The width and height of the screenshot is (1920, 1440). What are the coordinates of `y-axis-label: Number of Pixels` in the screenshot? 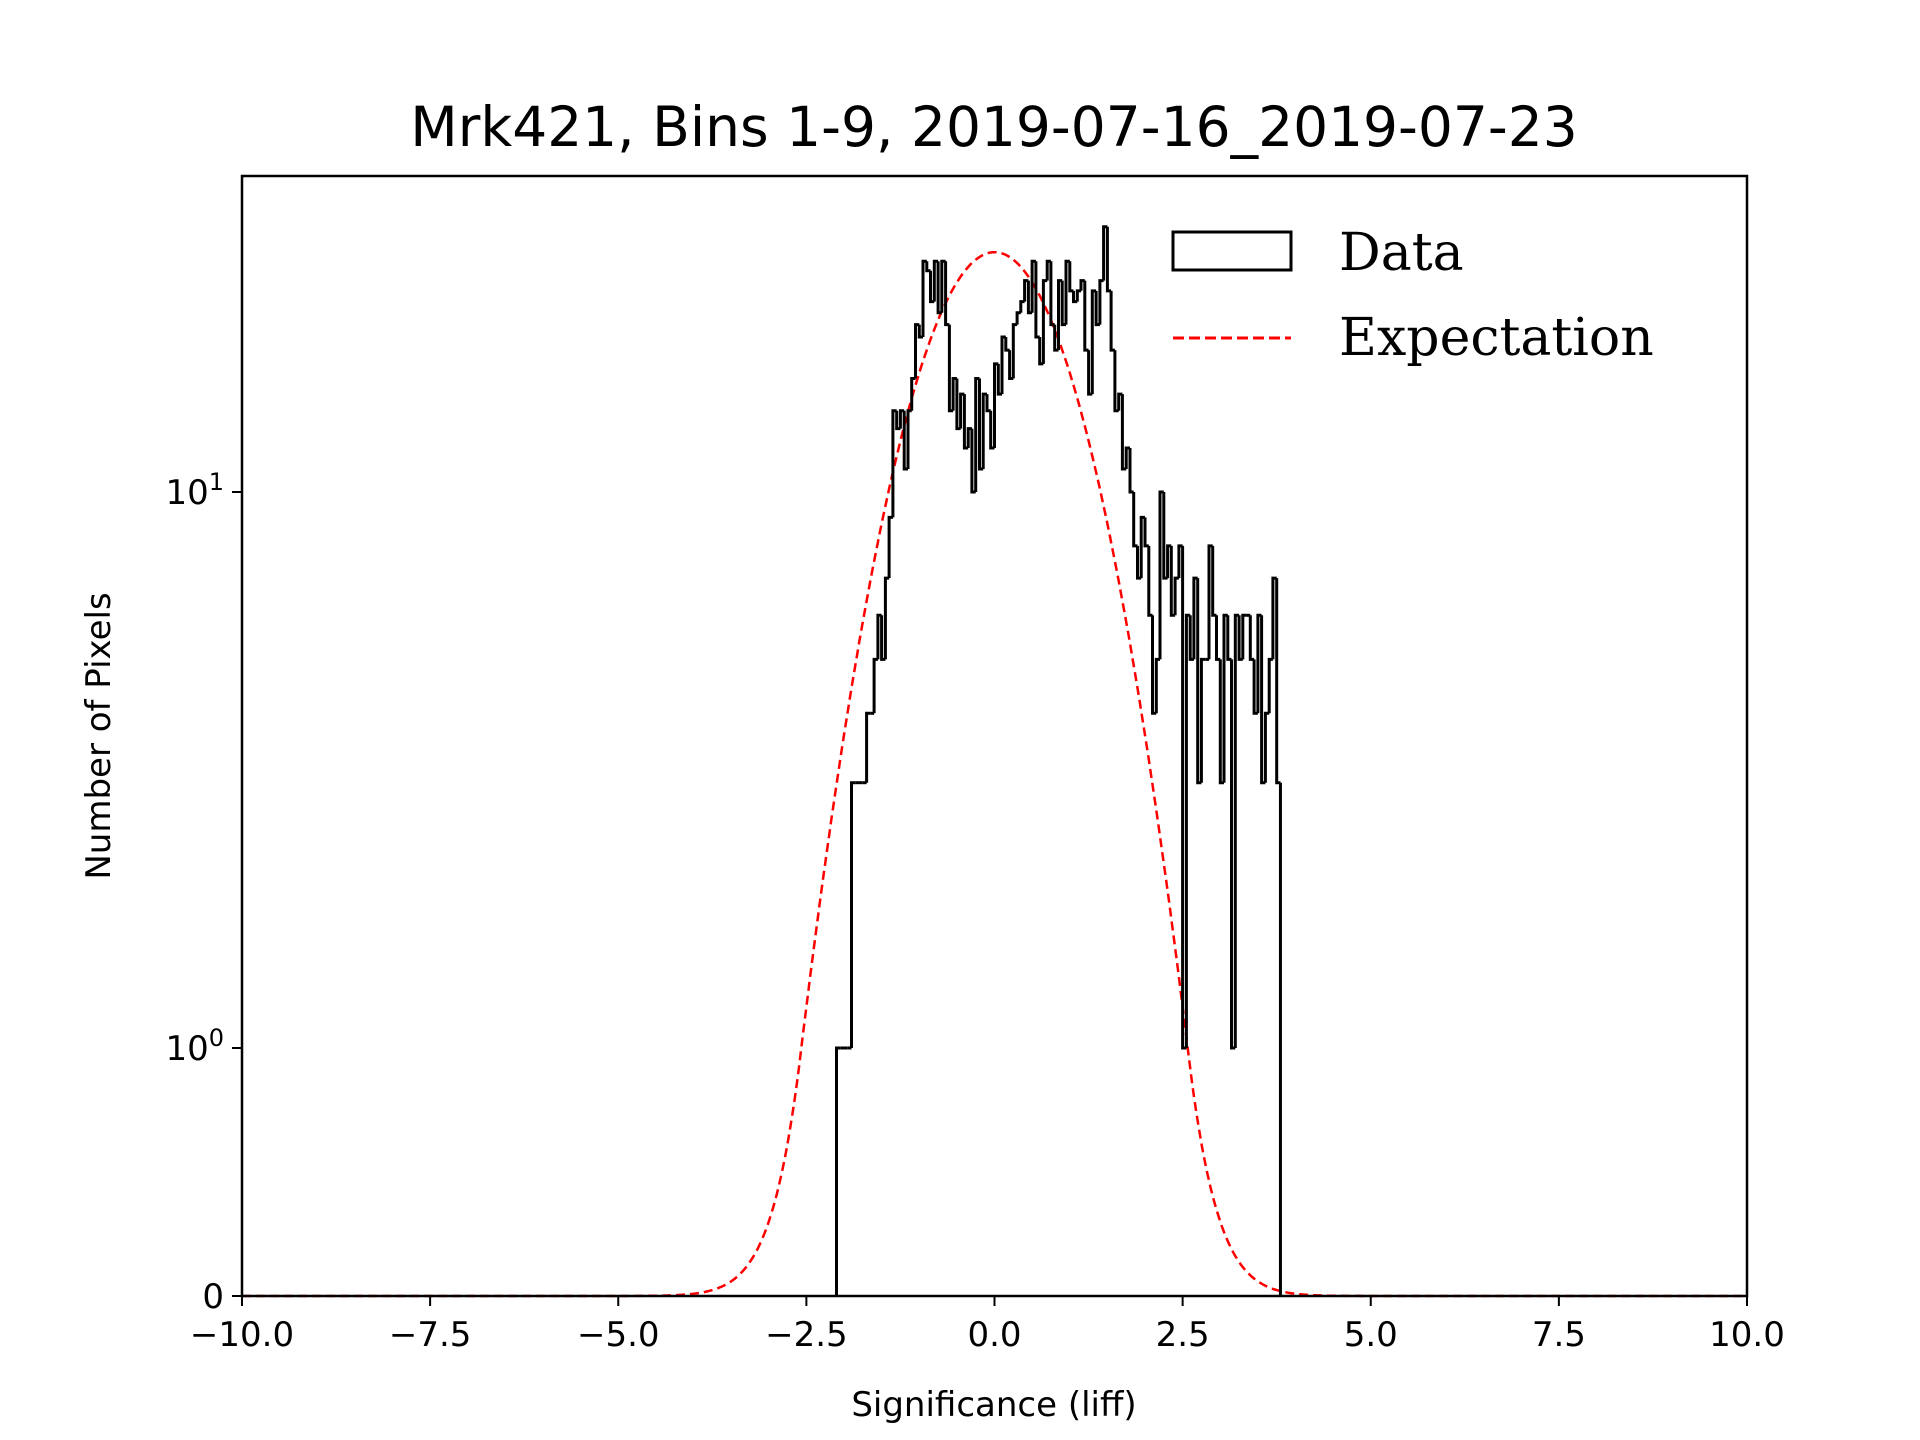 It's located at (99, 735).